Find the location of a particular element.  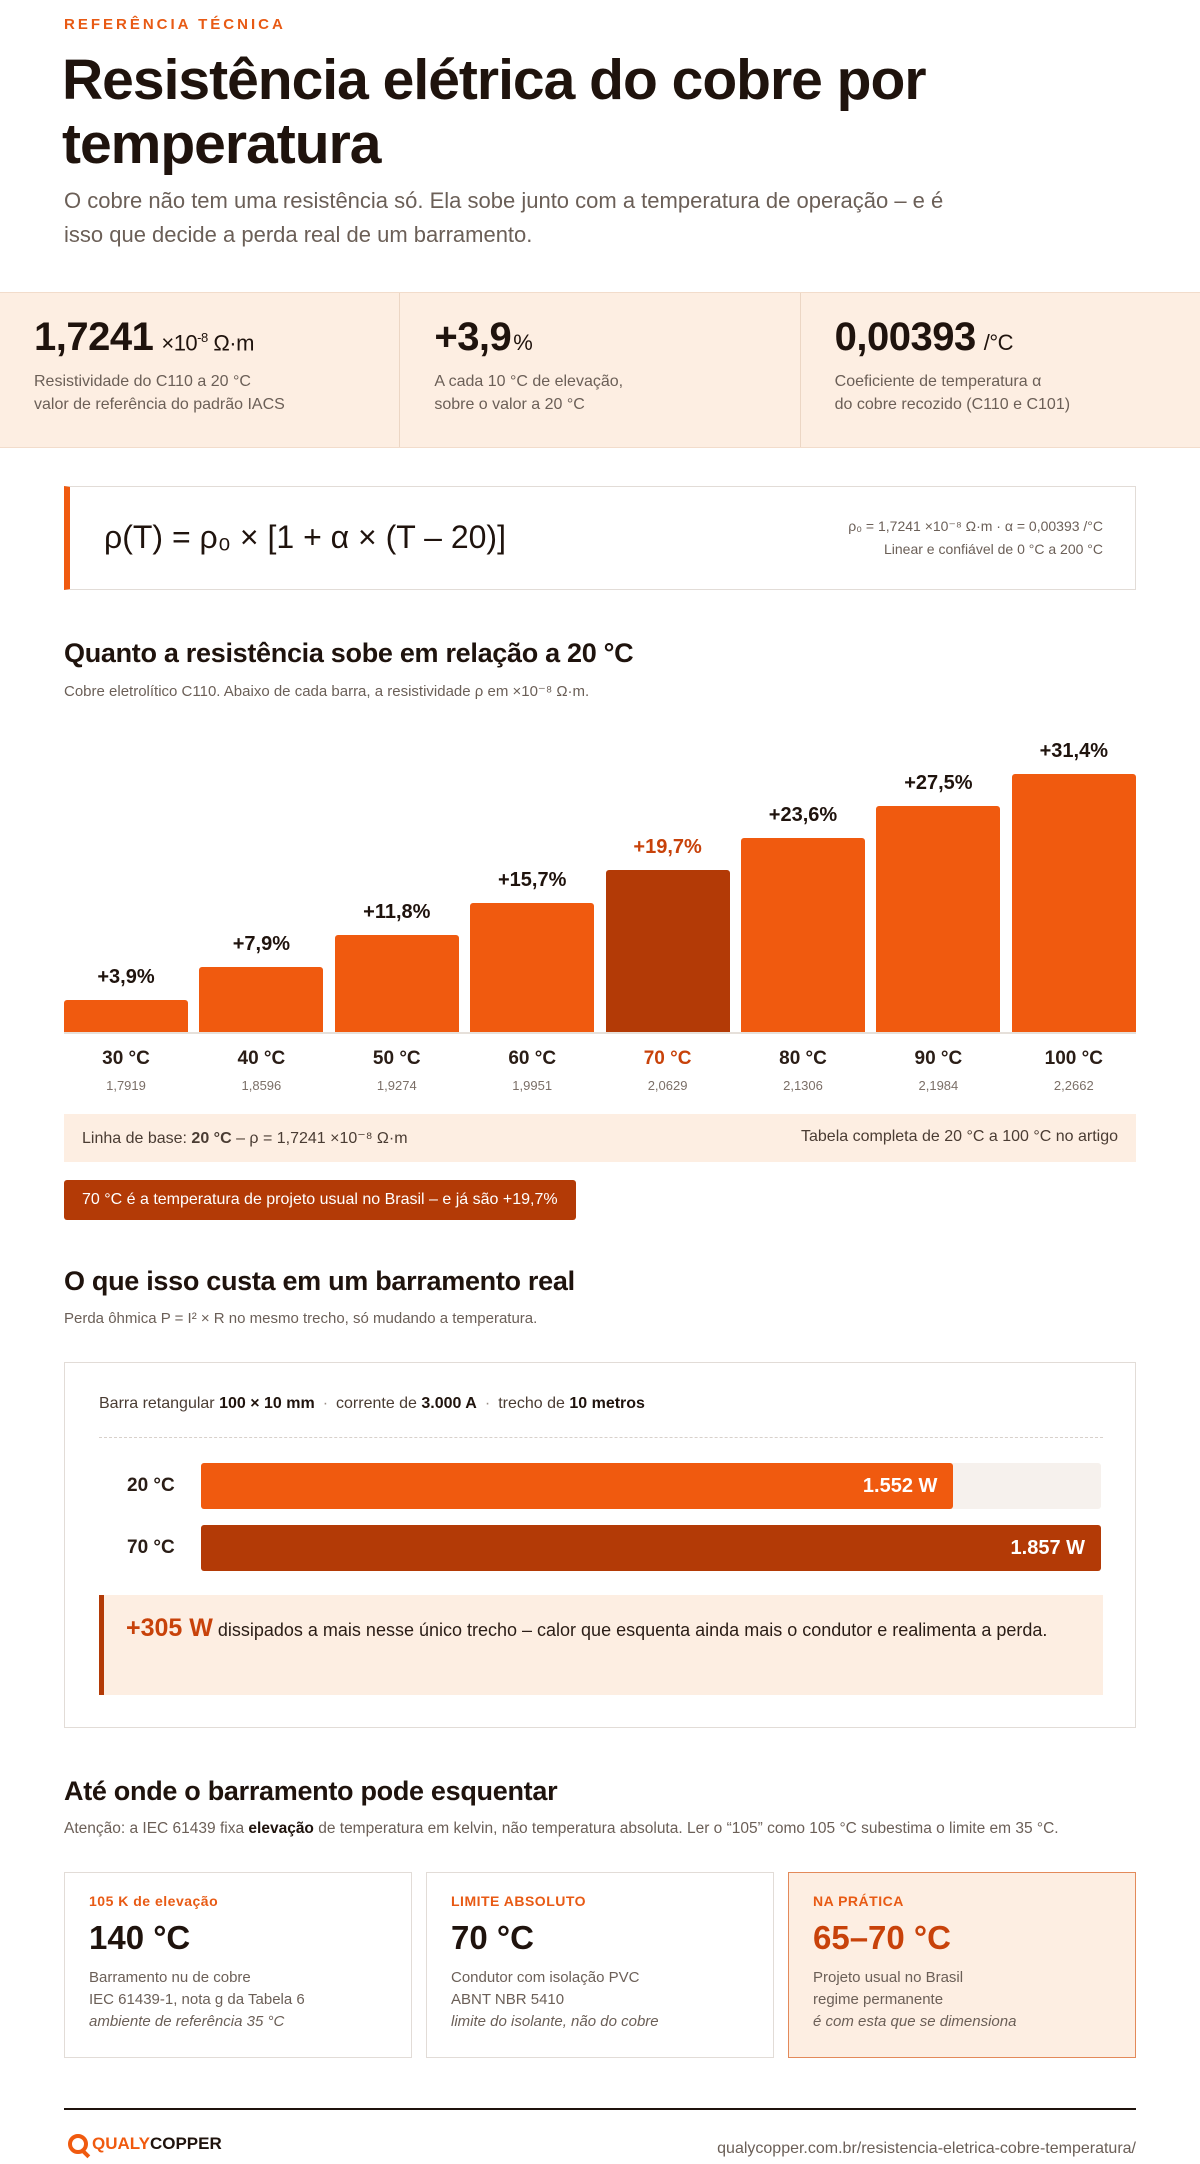

loss-row-label: 70 °C is located at coordinates (151, 1547).